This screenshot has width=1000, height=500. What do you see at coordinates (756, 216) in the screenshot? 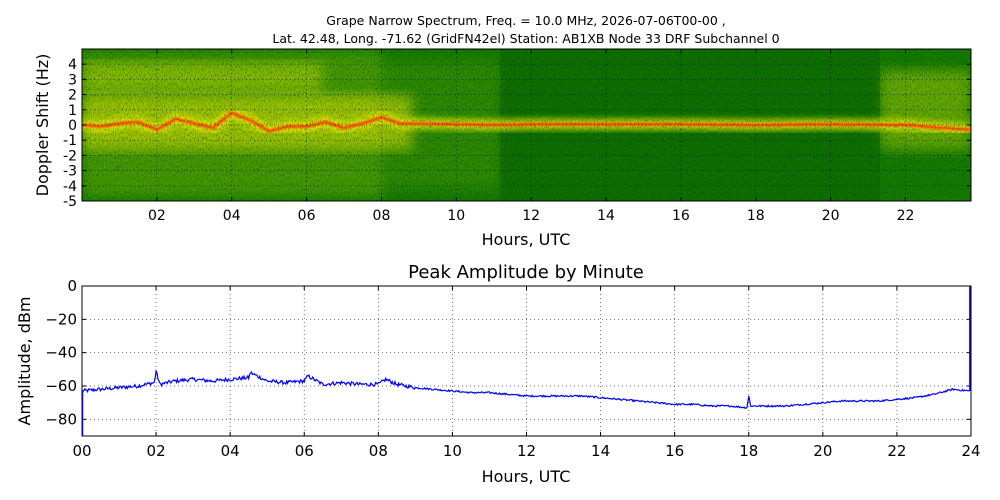
I see `spectrogram-x-tick-label: 18` at bounding box center [756, 216].